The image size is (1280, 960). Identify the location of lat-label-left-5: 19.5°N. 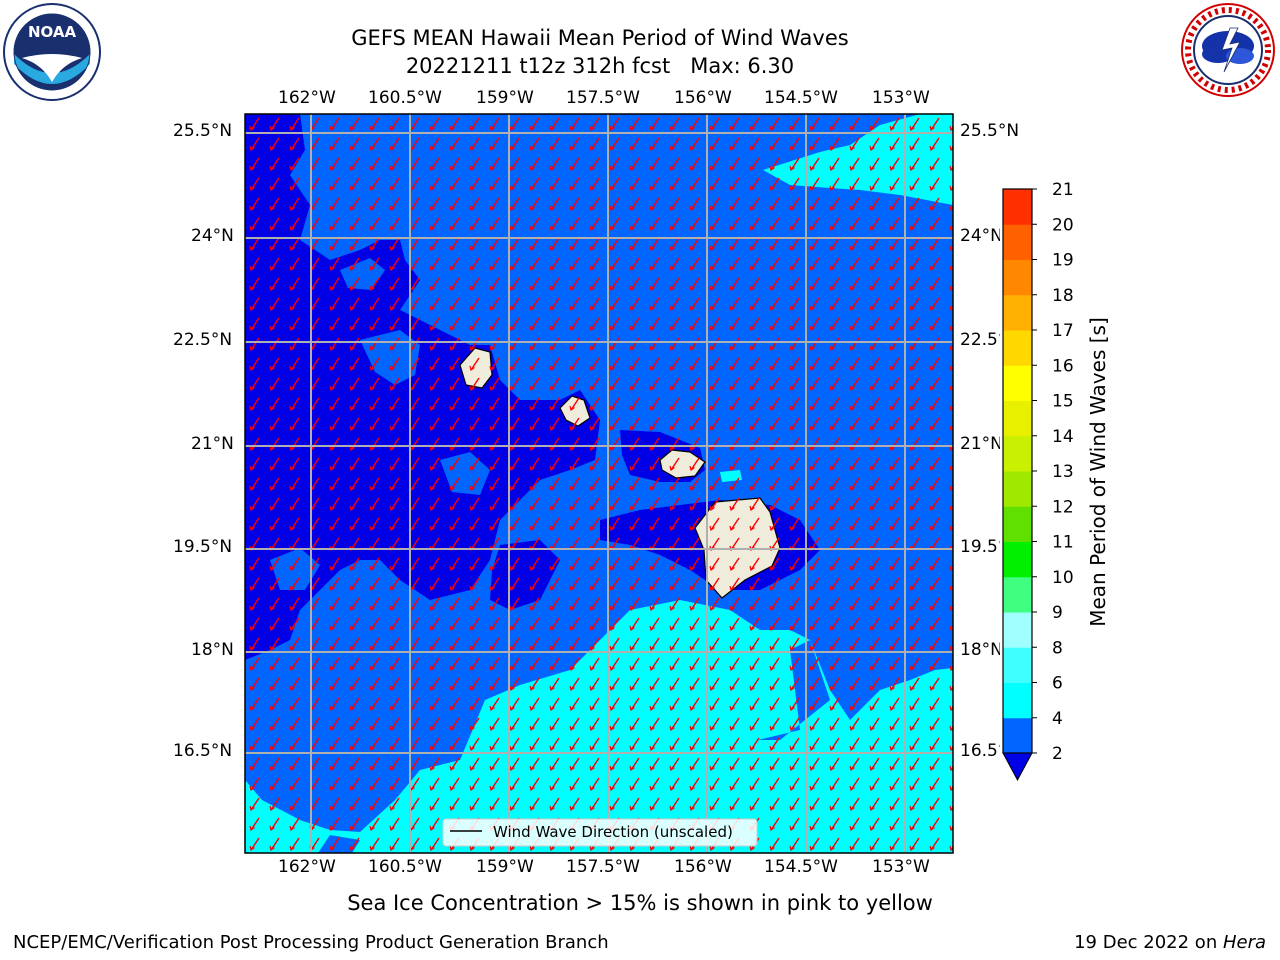
(203, 547).